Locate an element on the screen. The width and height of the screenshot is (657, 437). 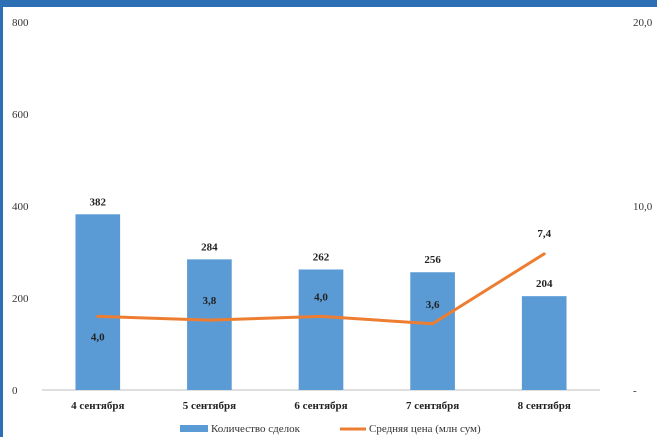
price-line is located at coordinates (321, 289).